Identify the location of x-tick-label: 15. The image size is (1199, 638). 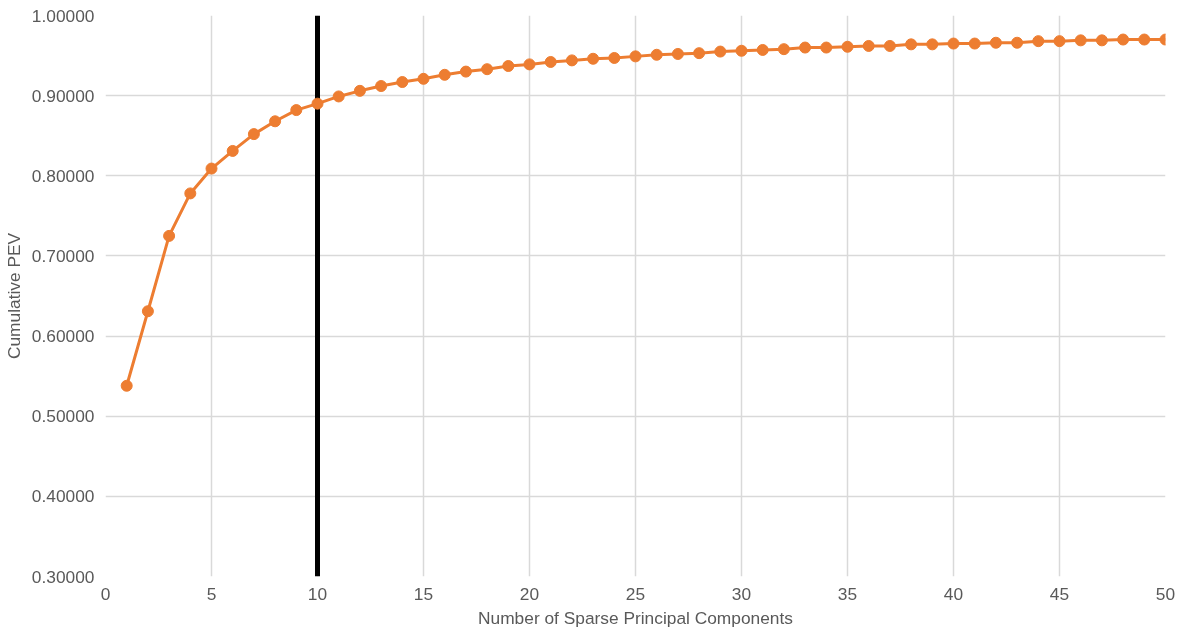
(423, 593).